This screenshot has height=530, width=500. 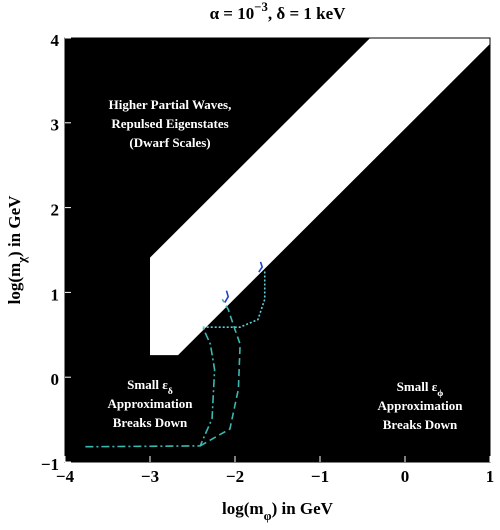 I want to click on x-tick-label: 1, so click(x=490, y=476).